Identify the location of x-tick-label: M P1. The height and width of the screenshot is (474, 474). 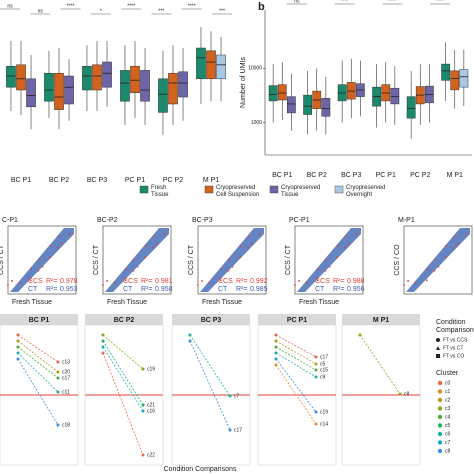
(211, 180).